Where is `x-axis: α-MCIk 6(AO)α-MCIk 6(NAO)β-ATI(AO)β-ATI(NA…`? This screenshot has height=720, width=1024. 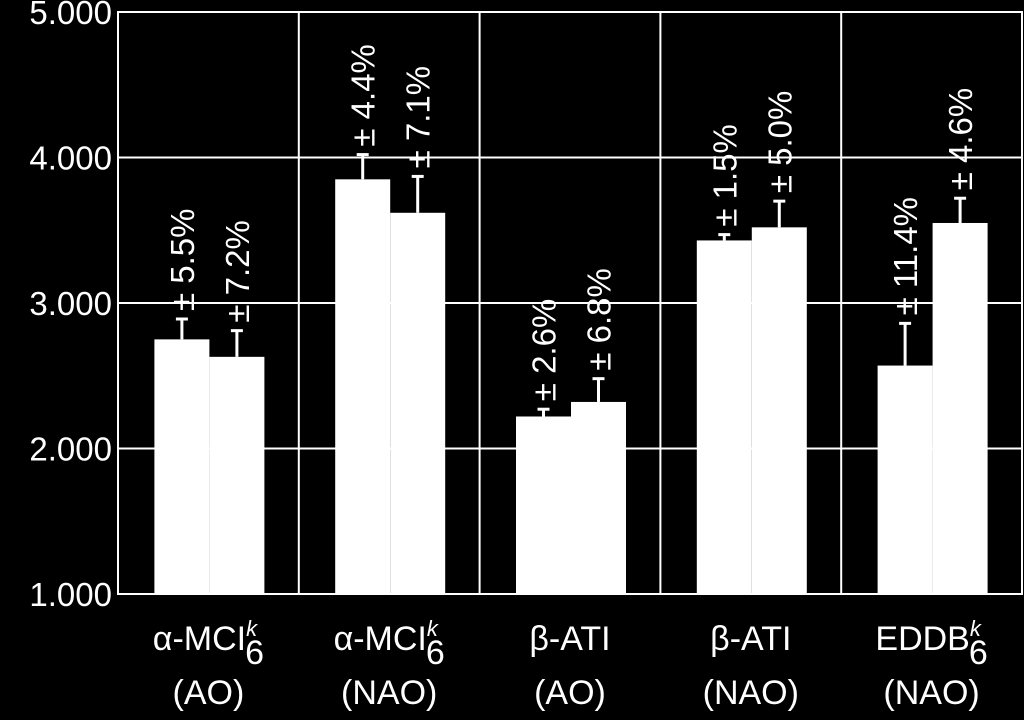
x-axis: α-MCIk 6(AO)α-MCIk 6(NAO)β-ATI(AO)β-ATI(NA… is located at coordinates (570, 664).